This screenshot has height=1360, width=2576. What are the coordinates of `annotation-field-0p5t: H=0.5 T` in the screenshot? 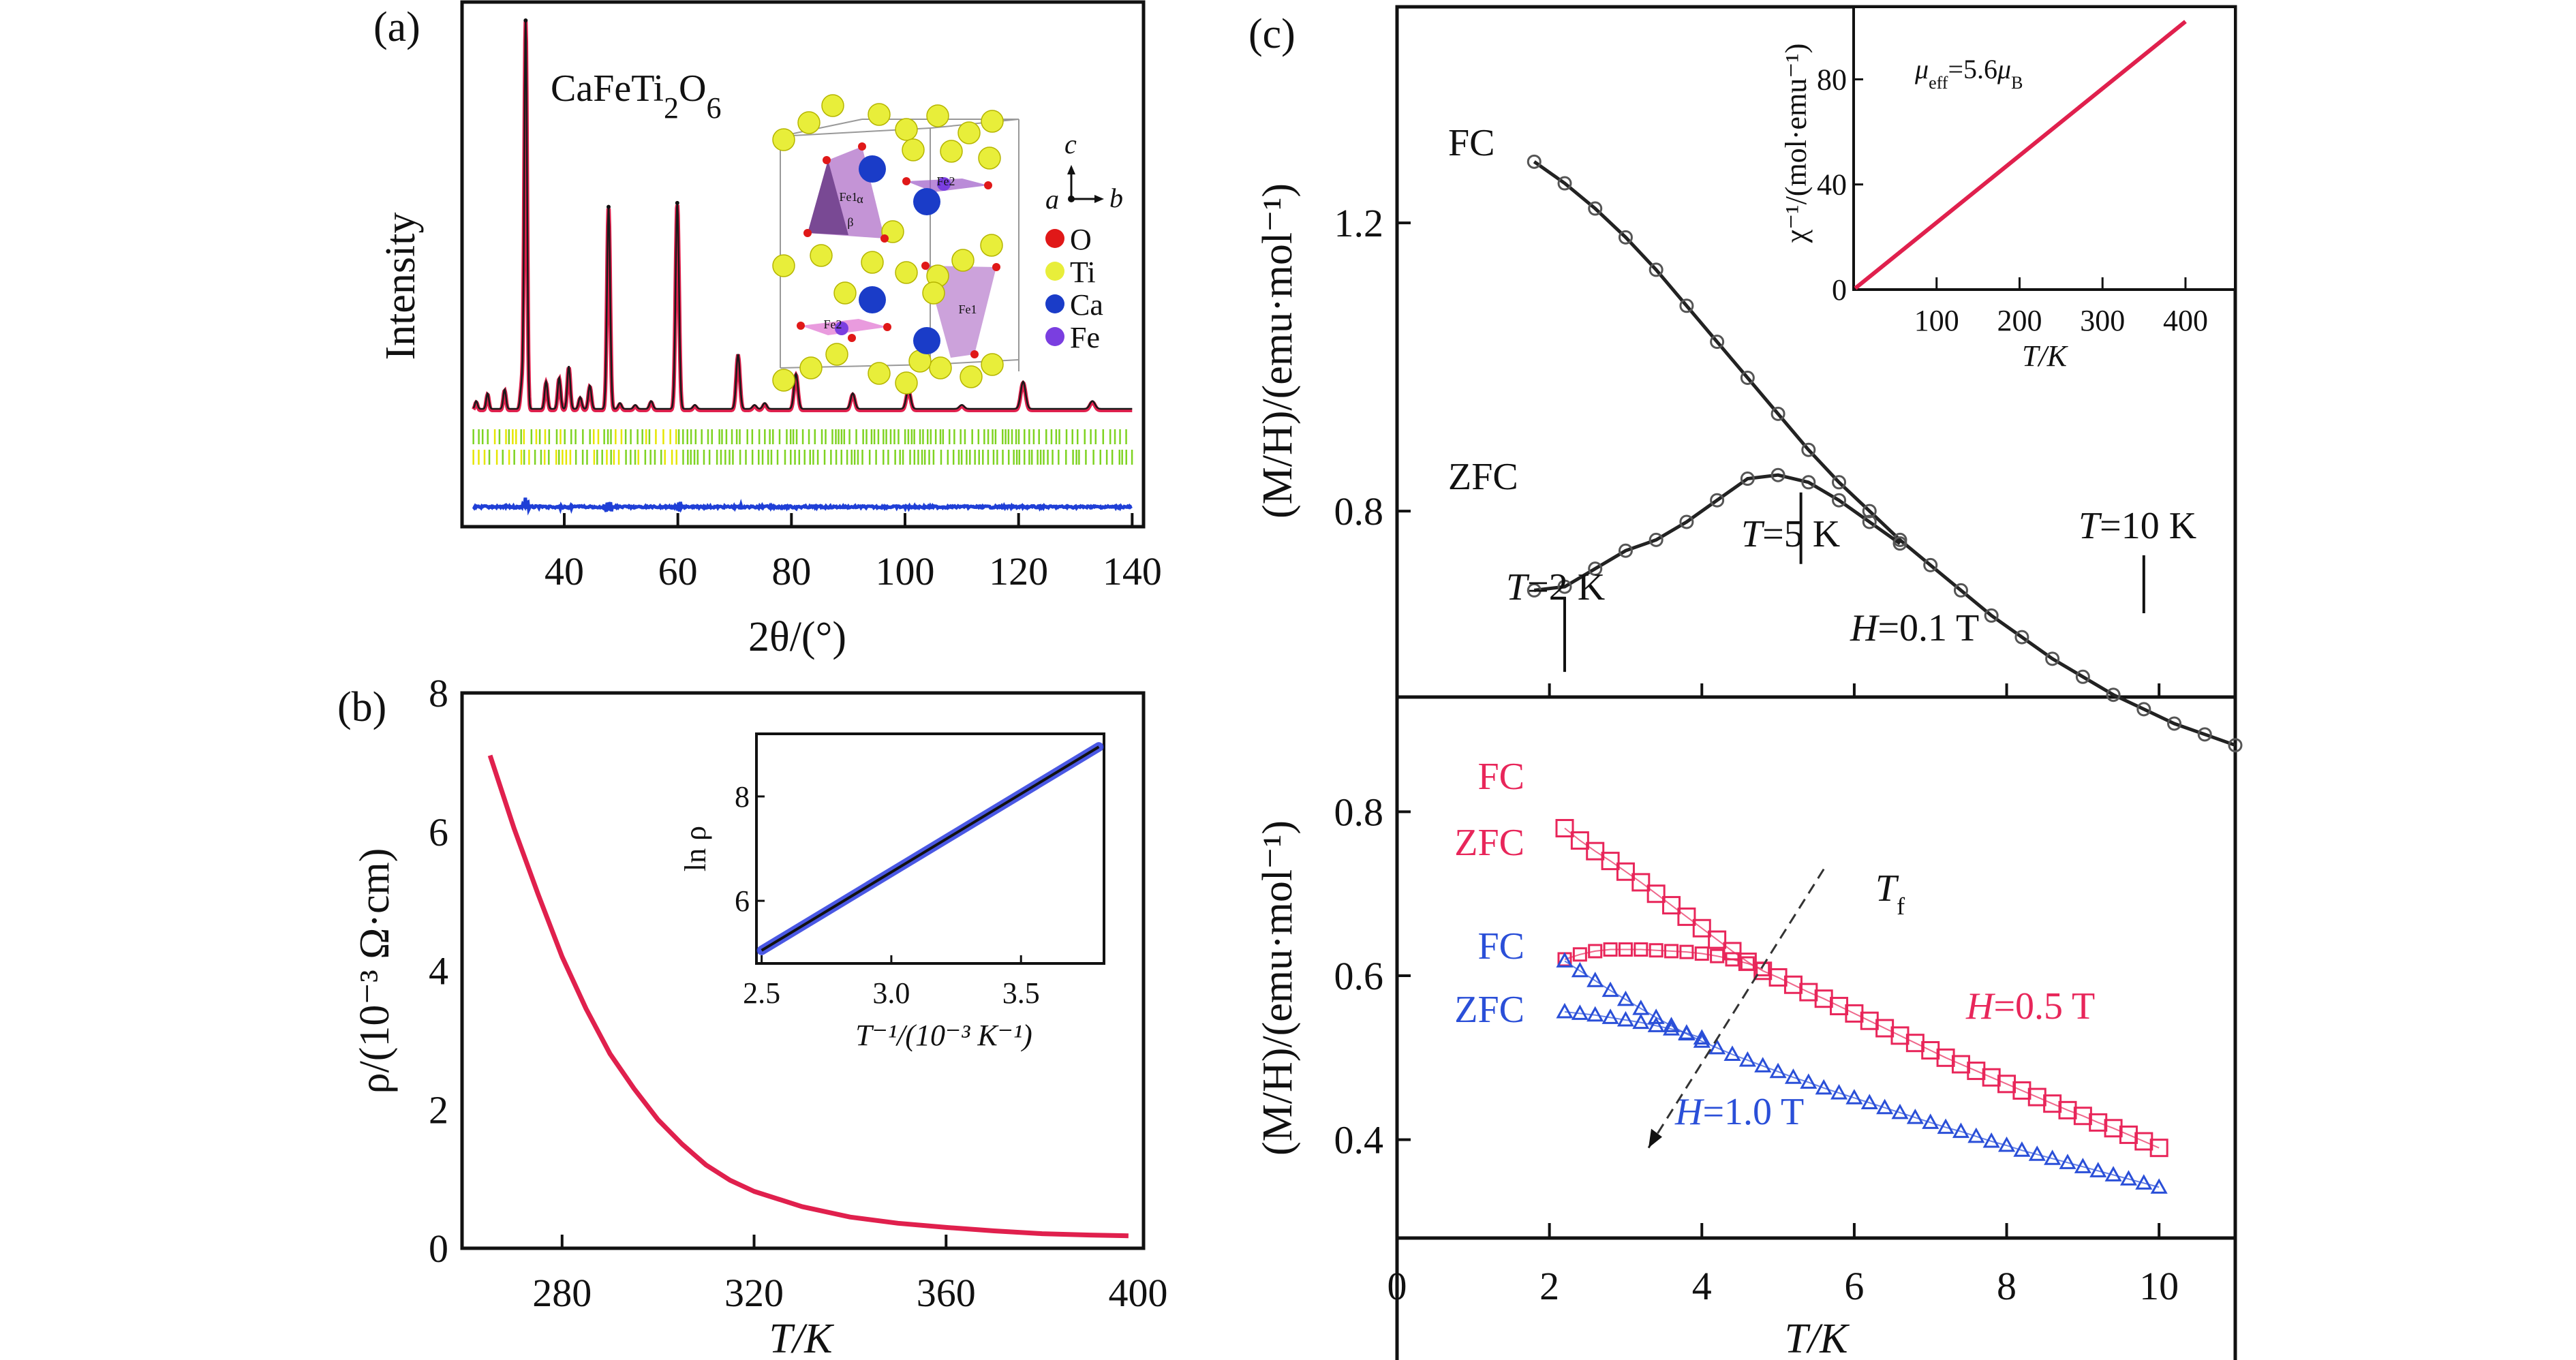 It's located at (2030, 1006).